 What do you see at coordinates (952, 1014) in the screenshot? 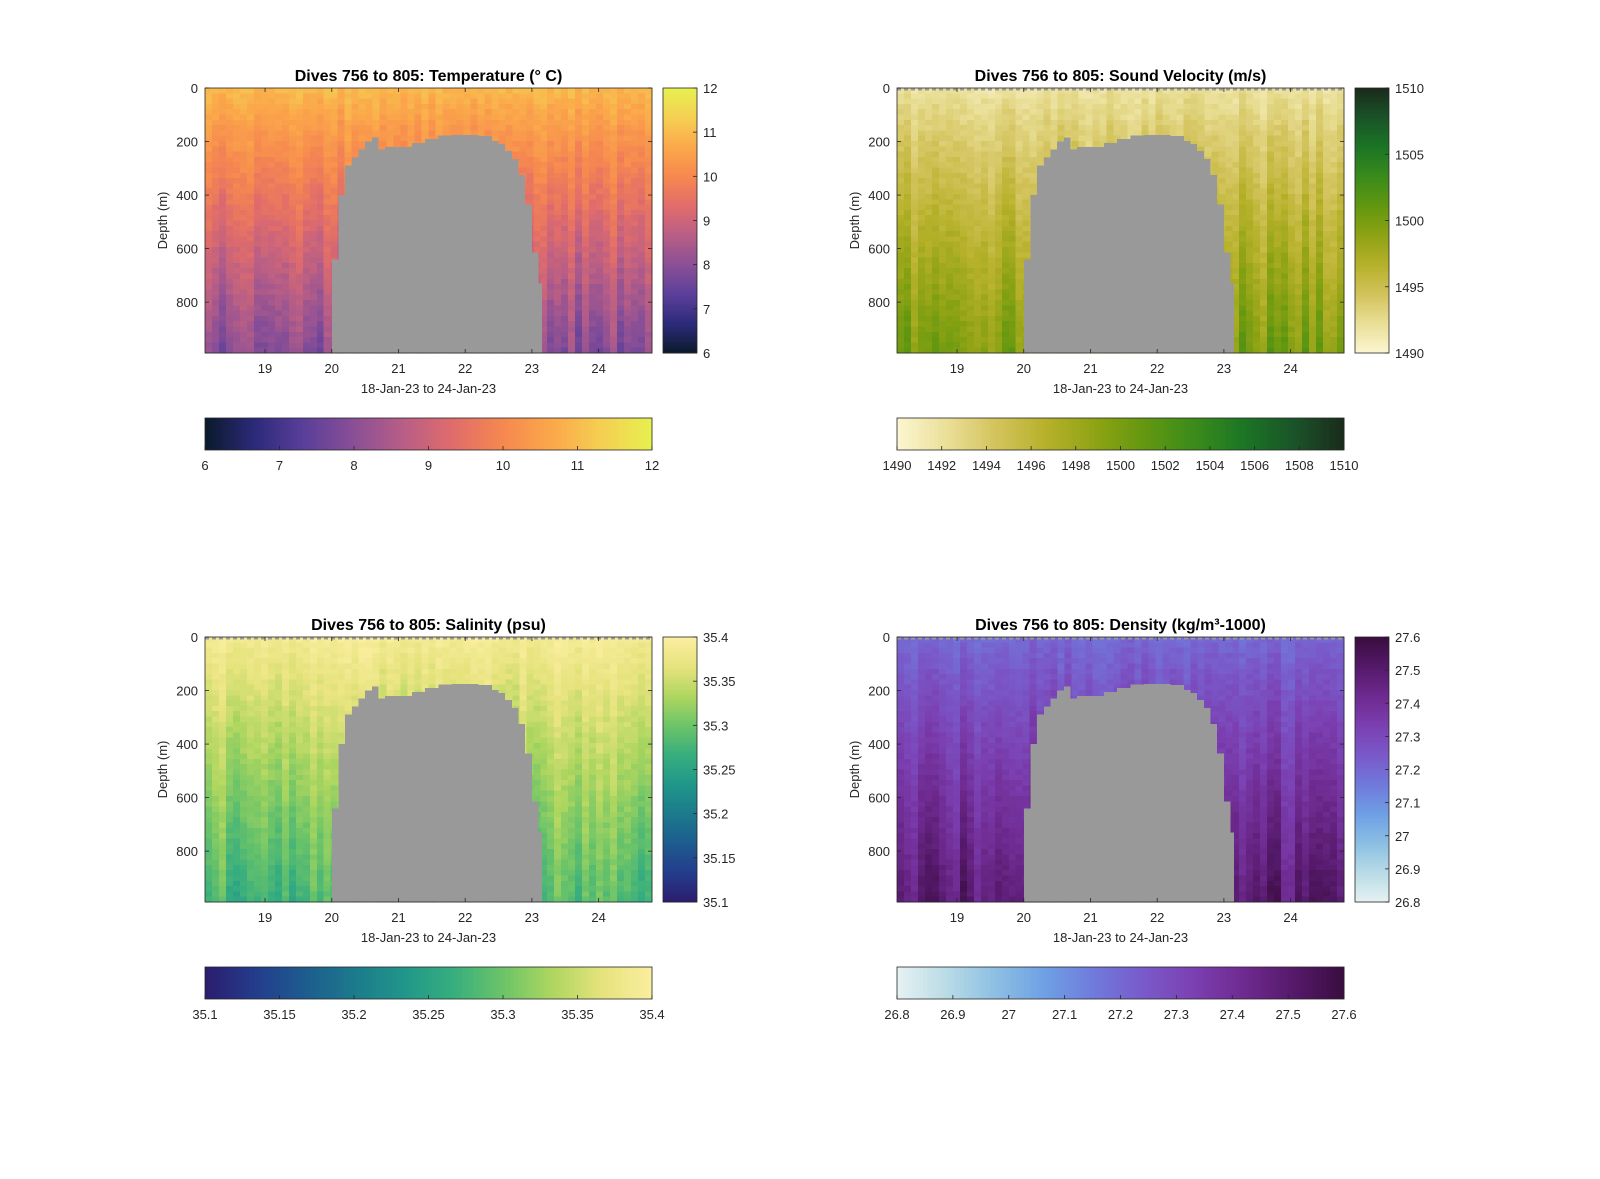
I see `colorbar-bottom-tick-label: 26.9` at bounding box center [952, 1014].